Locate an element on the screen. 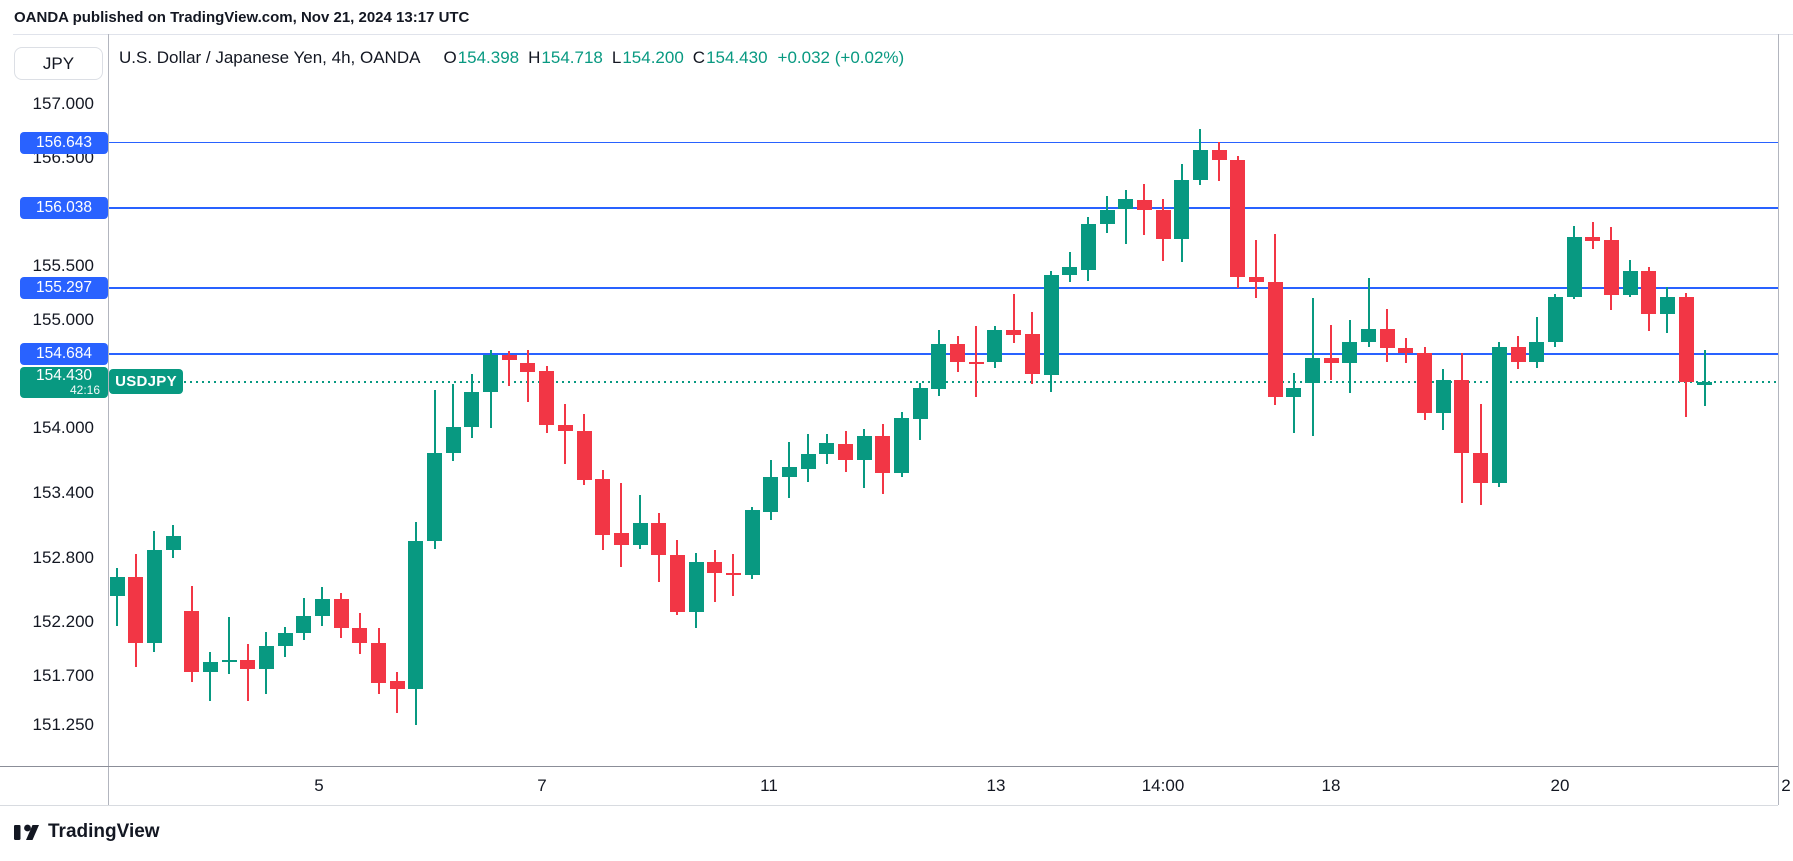 The image size is (1793, 861). symbol-search-button: JPY is located at coordinates (58, 63).